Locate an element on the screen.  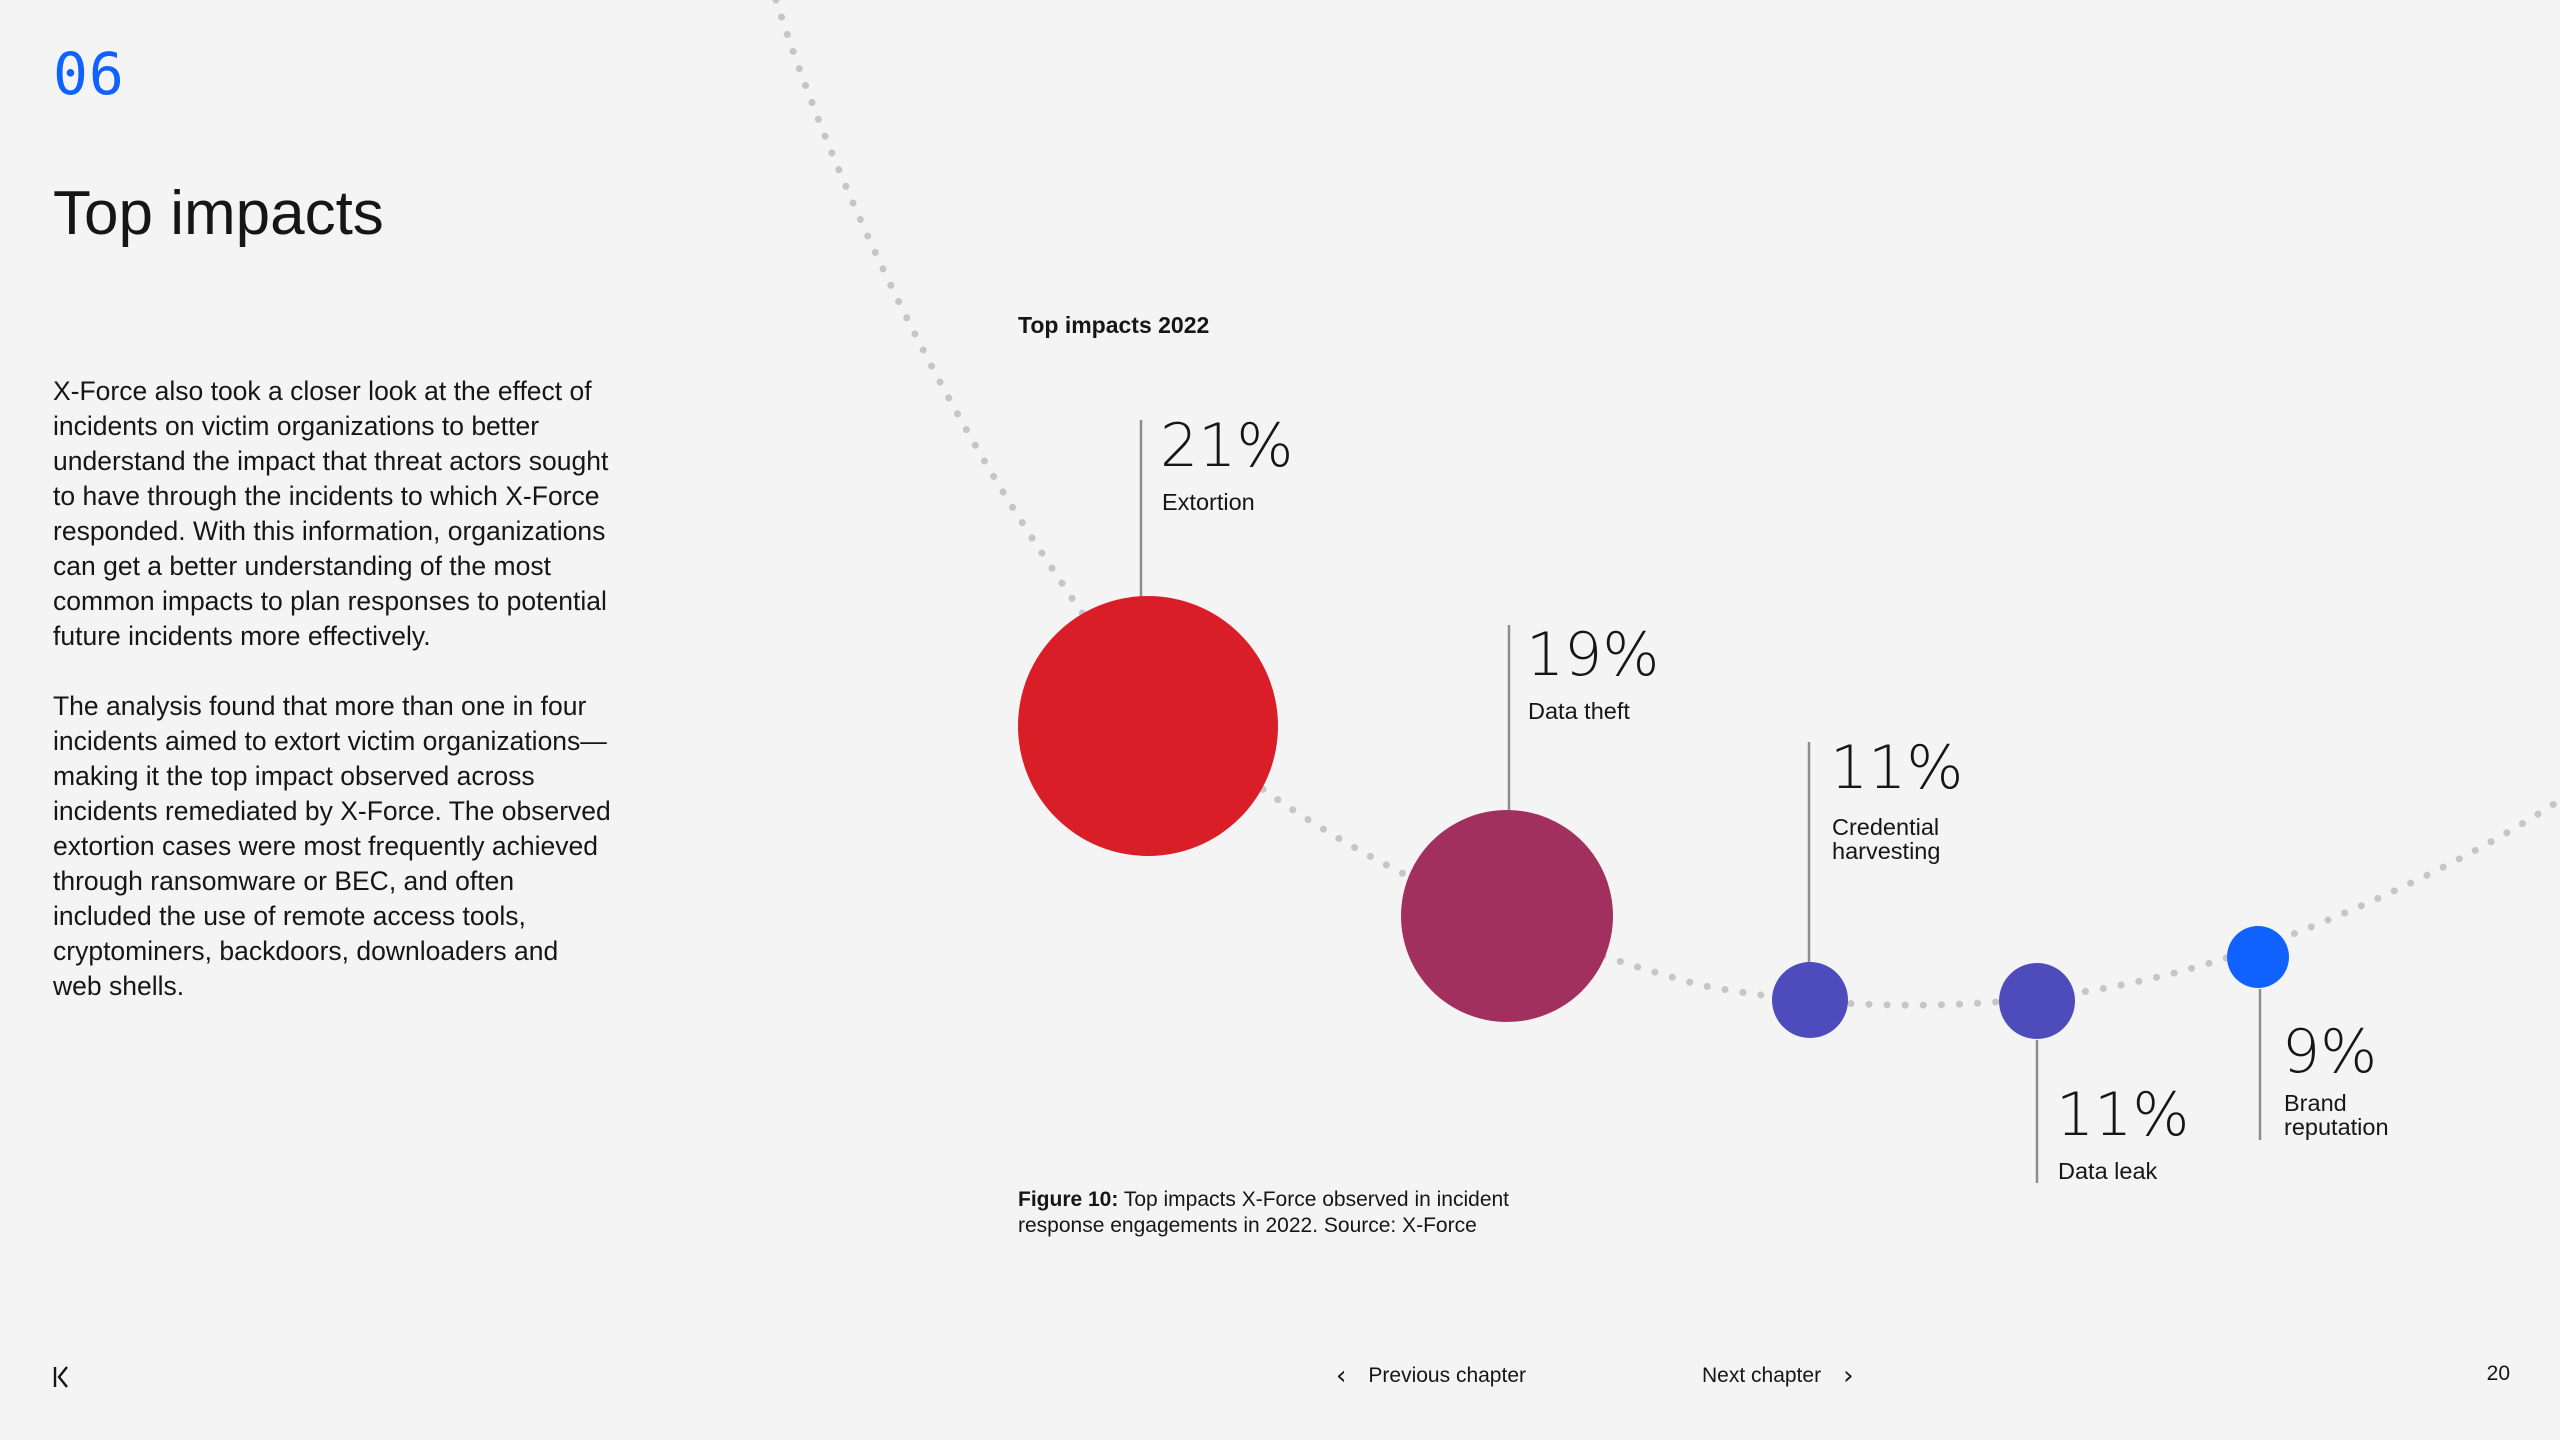
previous-chapter-label: Previous chapter is located at coordinates (1447, 1375).